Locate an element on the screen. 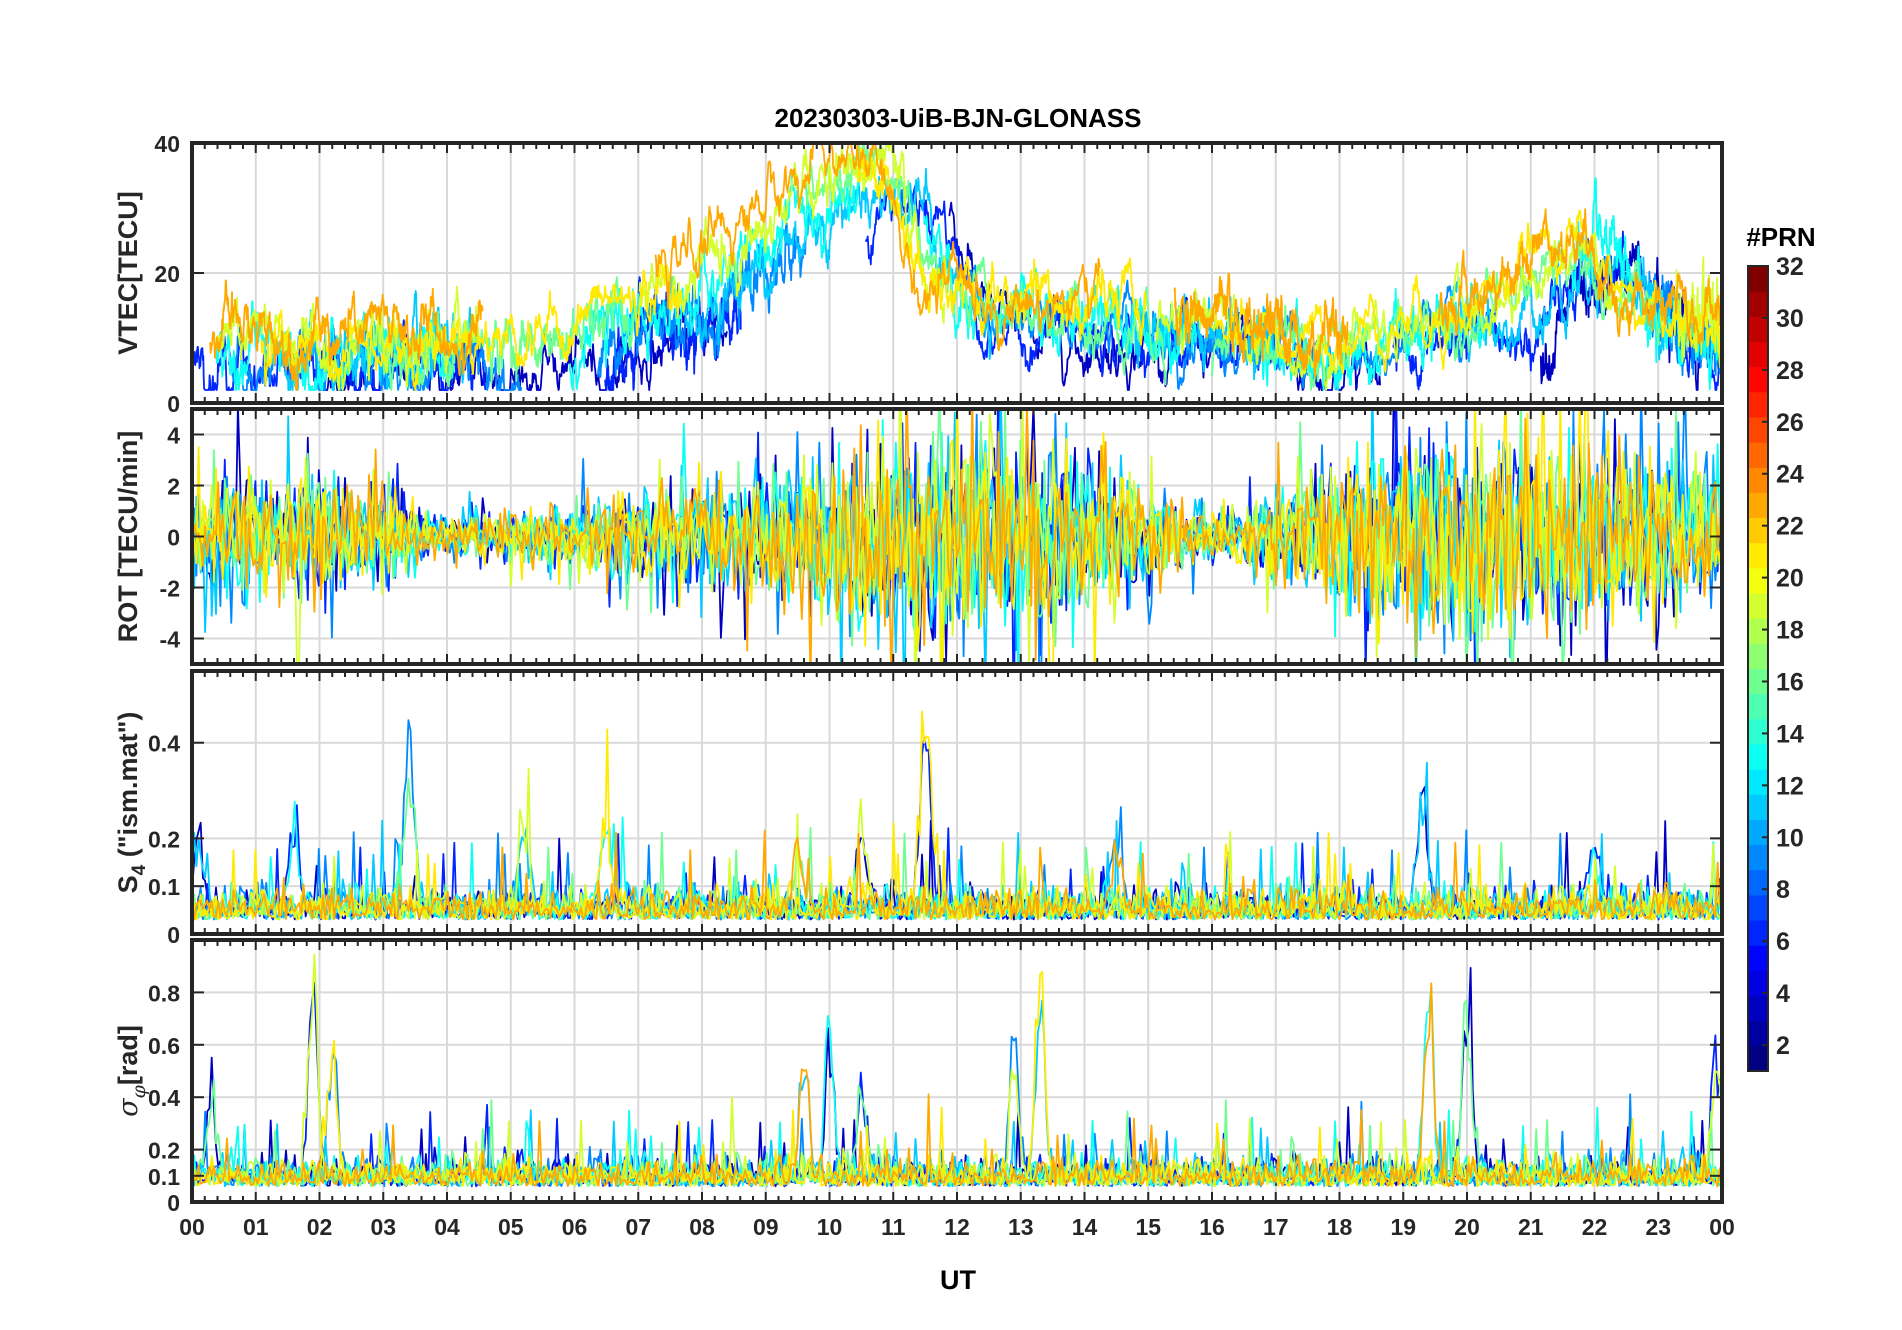  x-tick-label: 03 is located at coordinates (383, 1227).